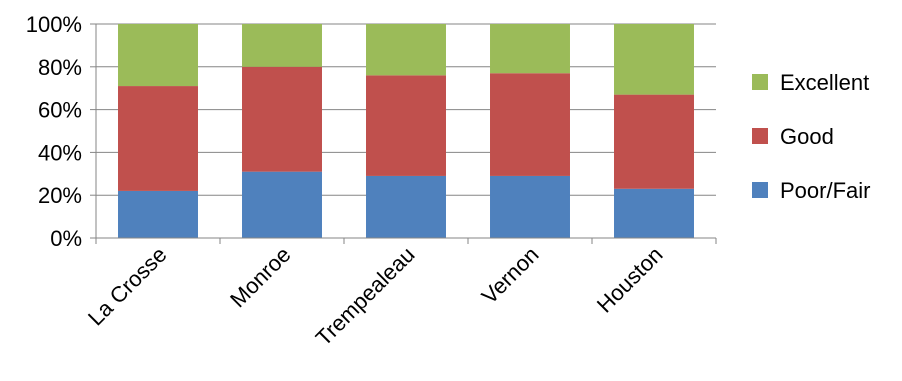 This screenshot has height=381, width=902. What do you see at coordinates (158, 138) in the screenshot?
I see `bar-la-crosse-good` at bounding box center [158, 138].